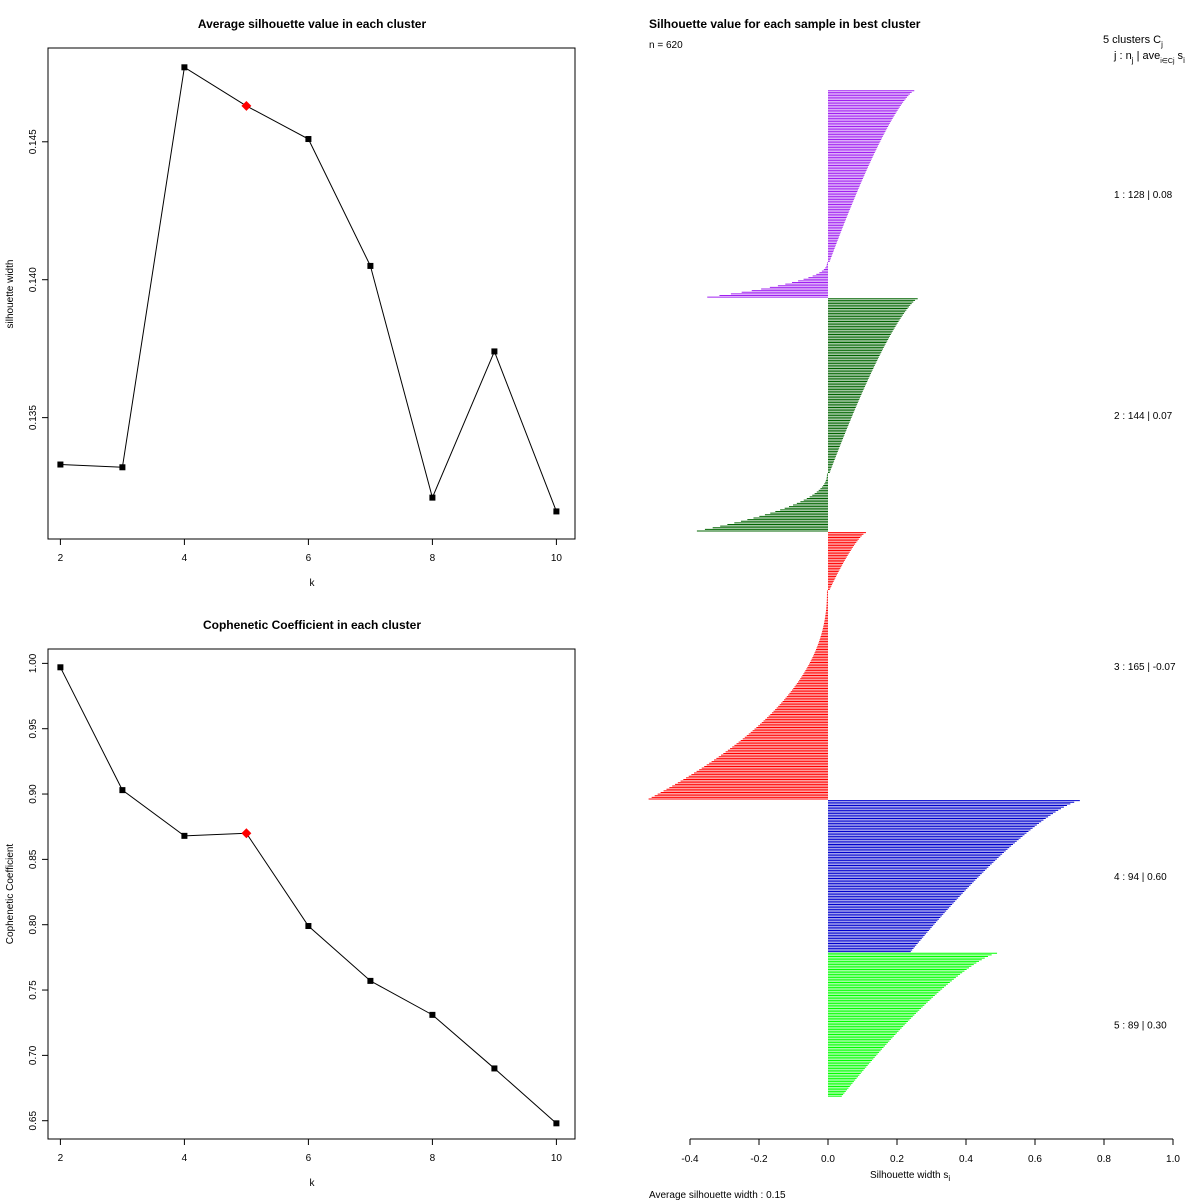  Describe the element at coordinates (828, 1159) in the screenshot. I see `silhouette-x-tick-label: 0.0` at that location.